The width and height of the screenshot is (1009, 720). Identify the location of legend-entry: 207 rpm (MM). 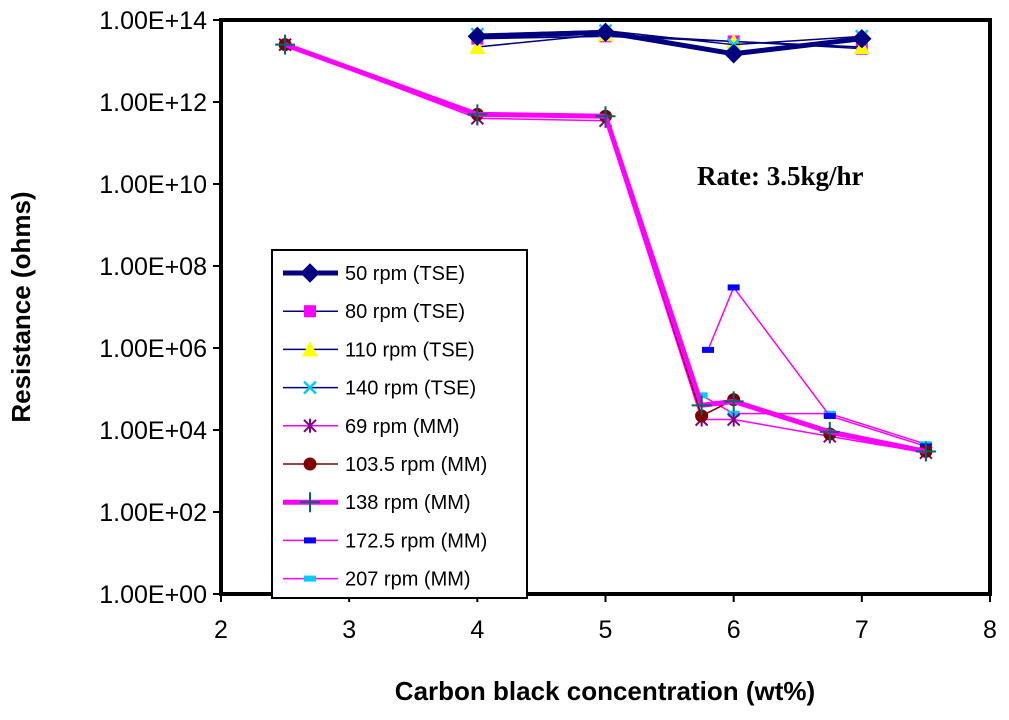
(377, 580).